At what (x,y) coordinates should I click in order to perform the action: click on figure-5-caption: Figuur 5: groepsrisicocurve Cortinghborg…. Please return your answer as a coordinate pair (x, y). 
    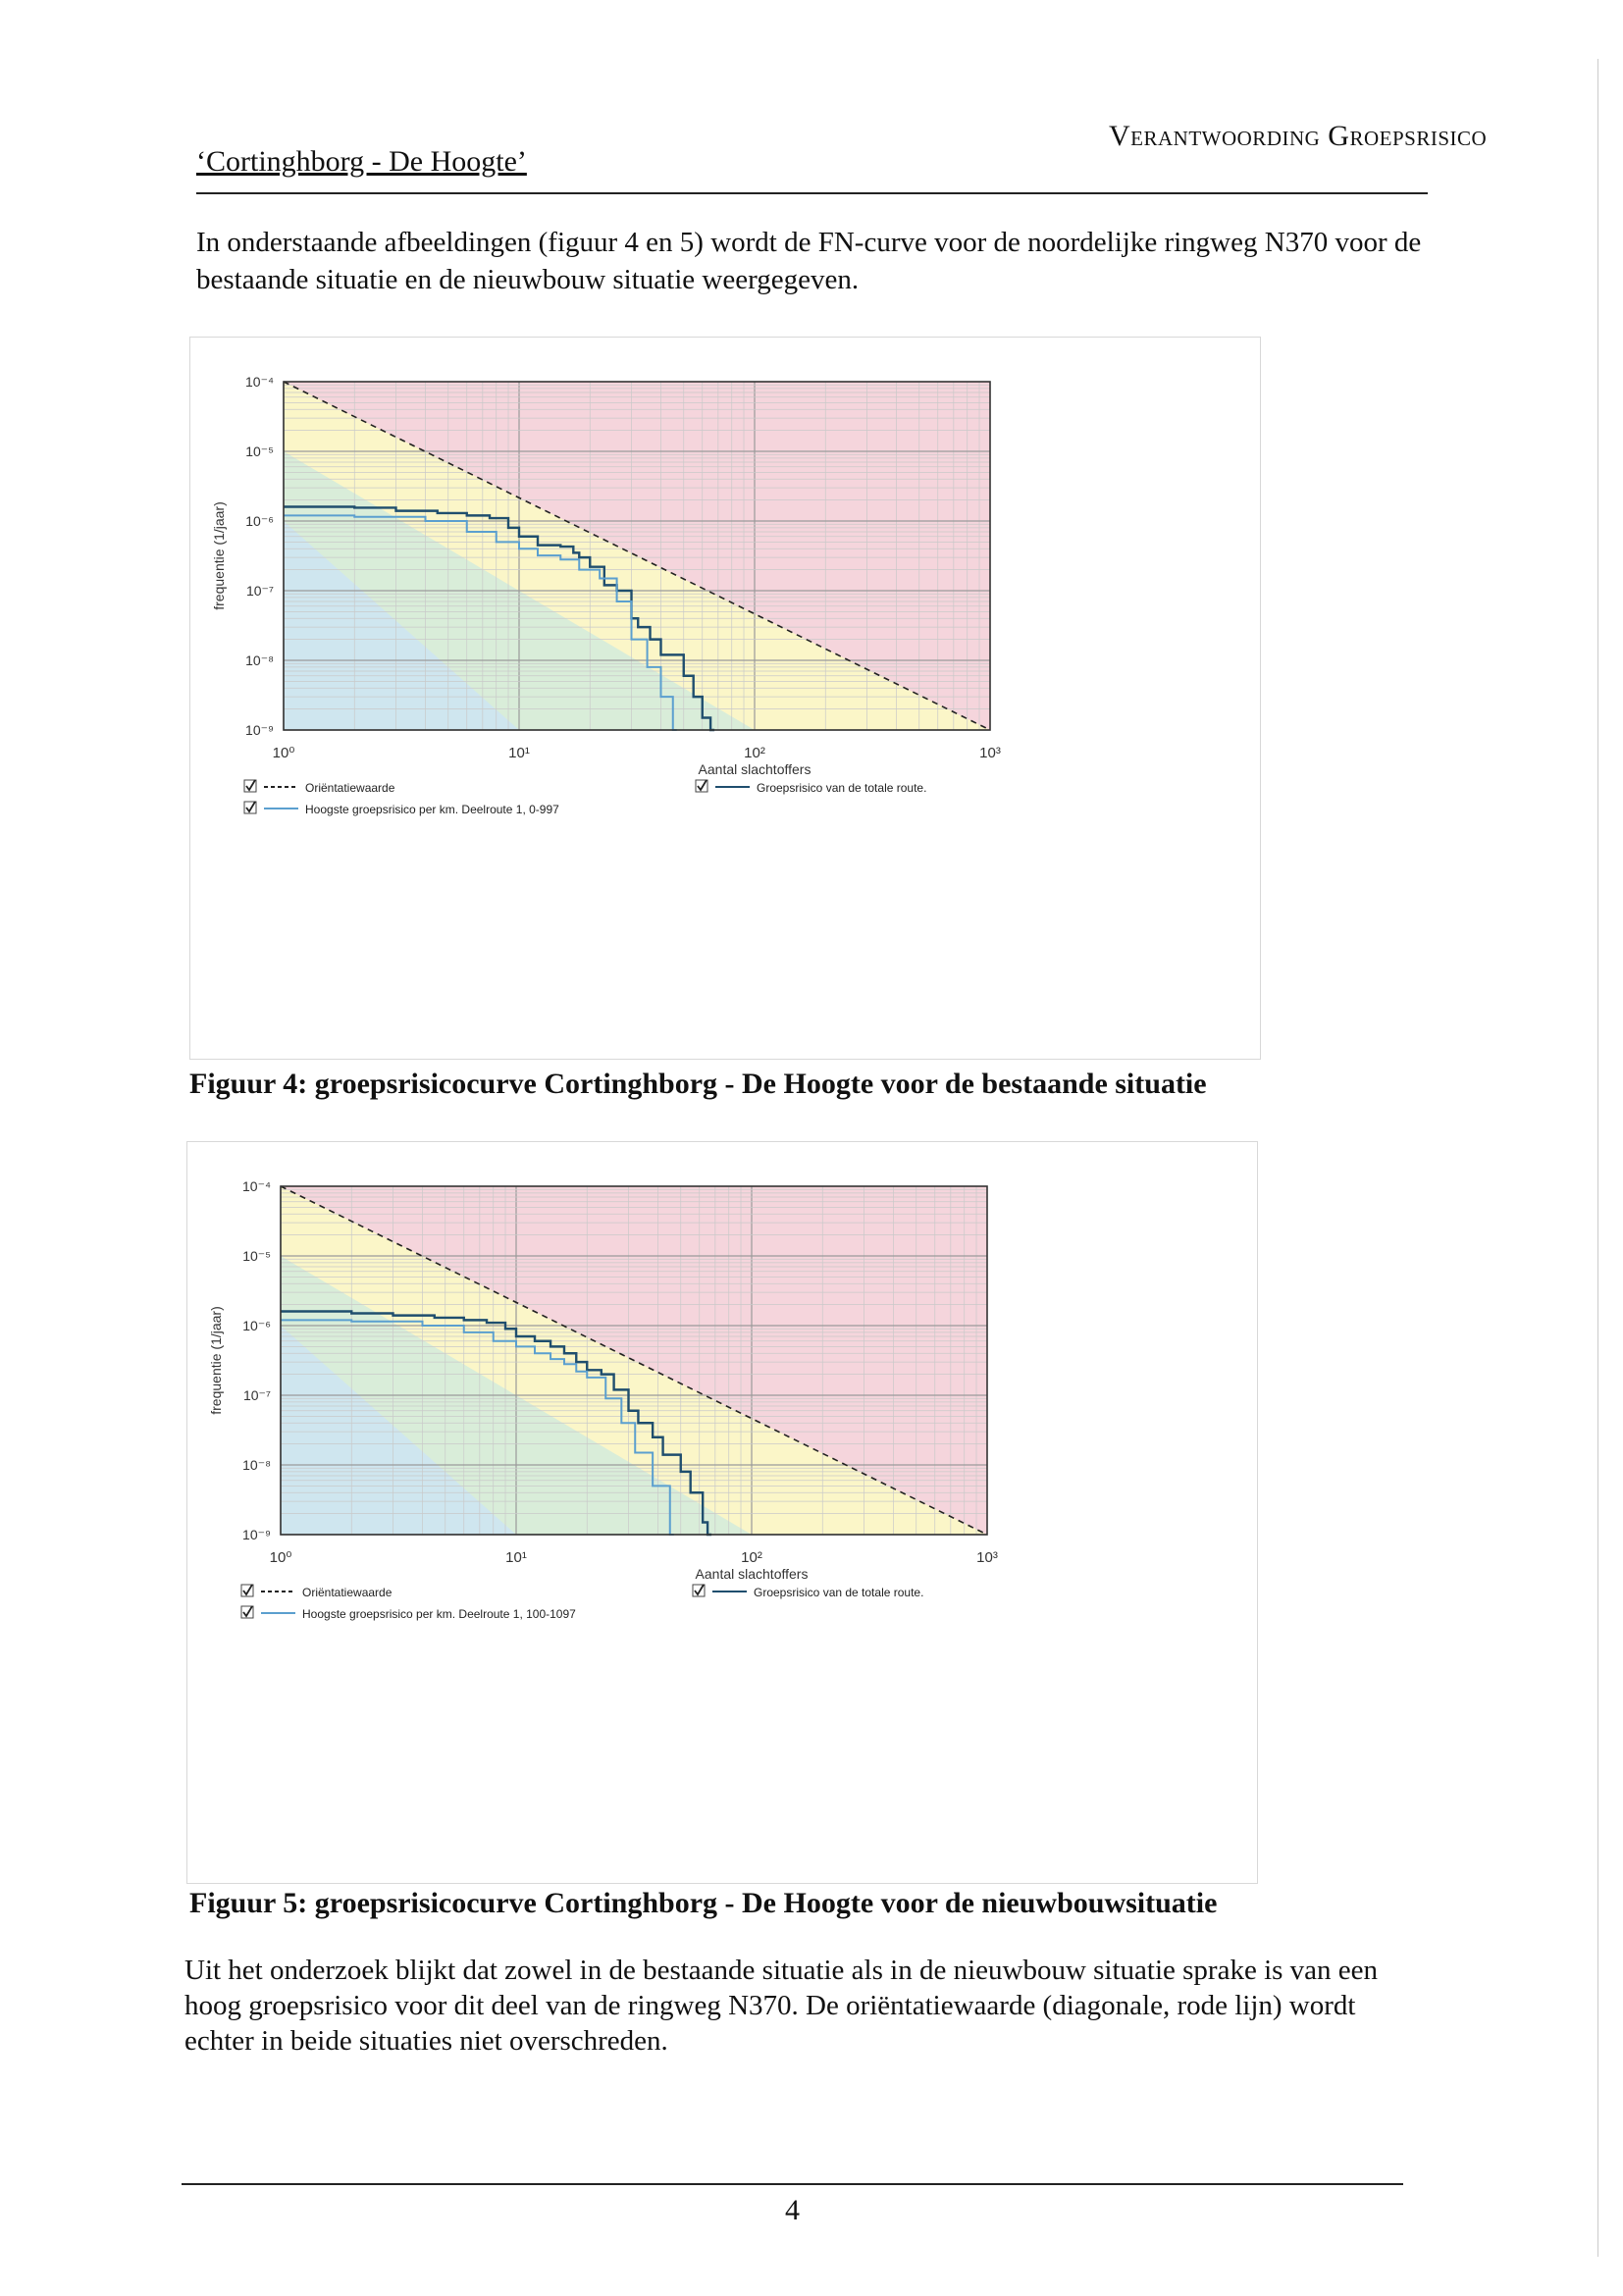
    Looking at the image, I should click on (703, 1903).